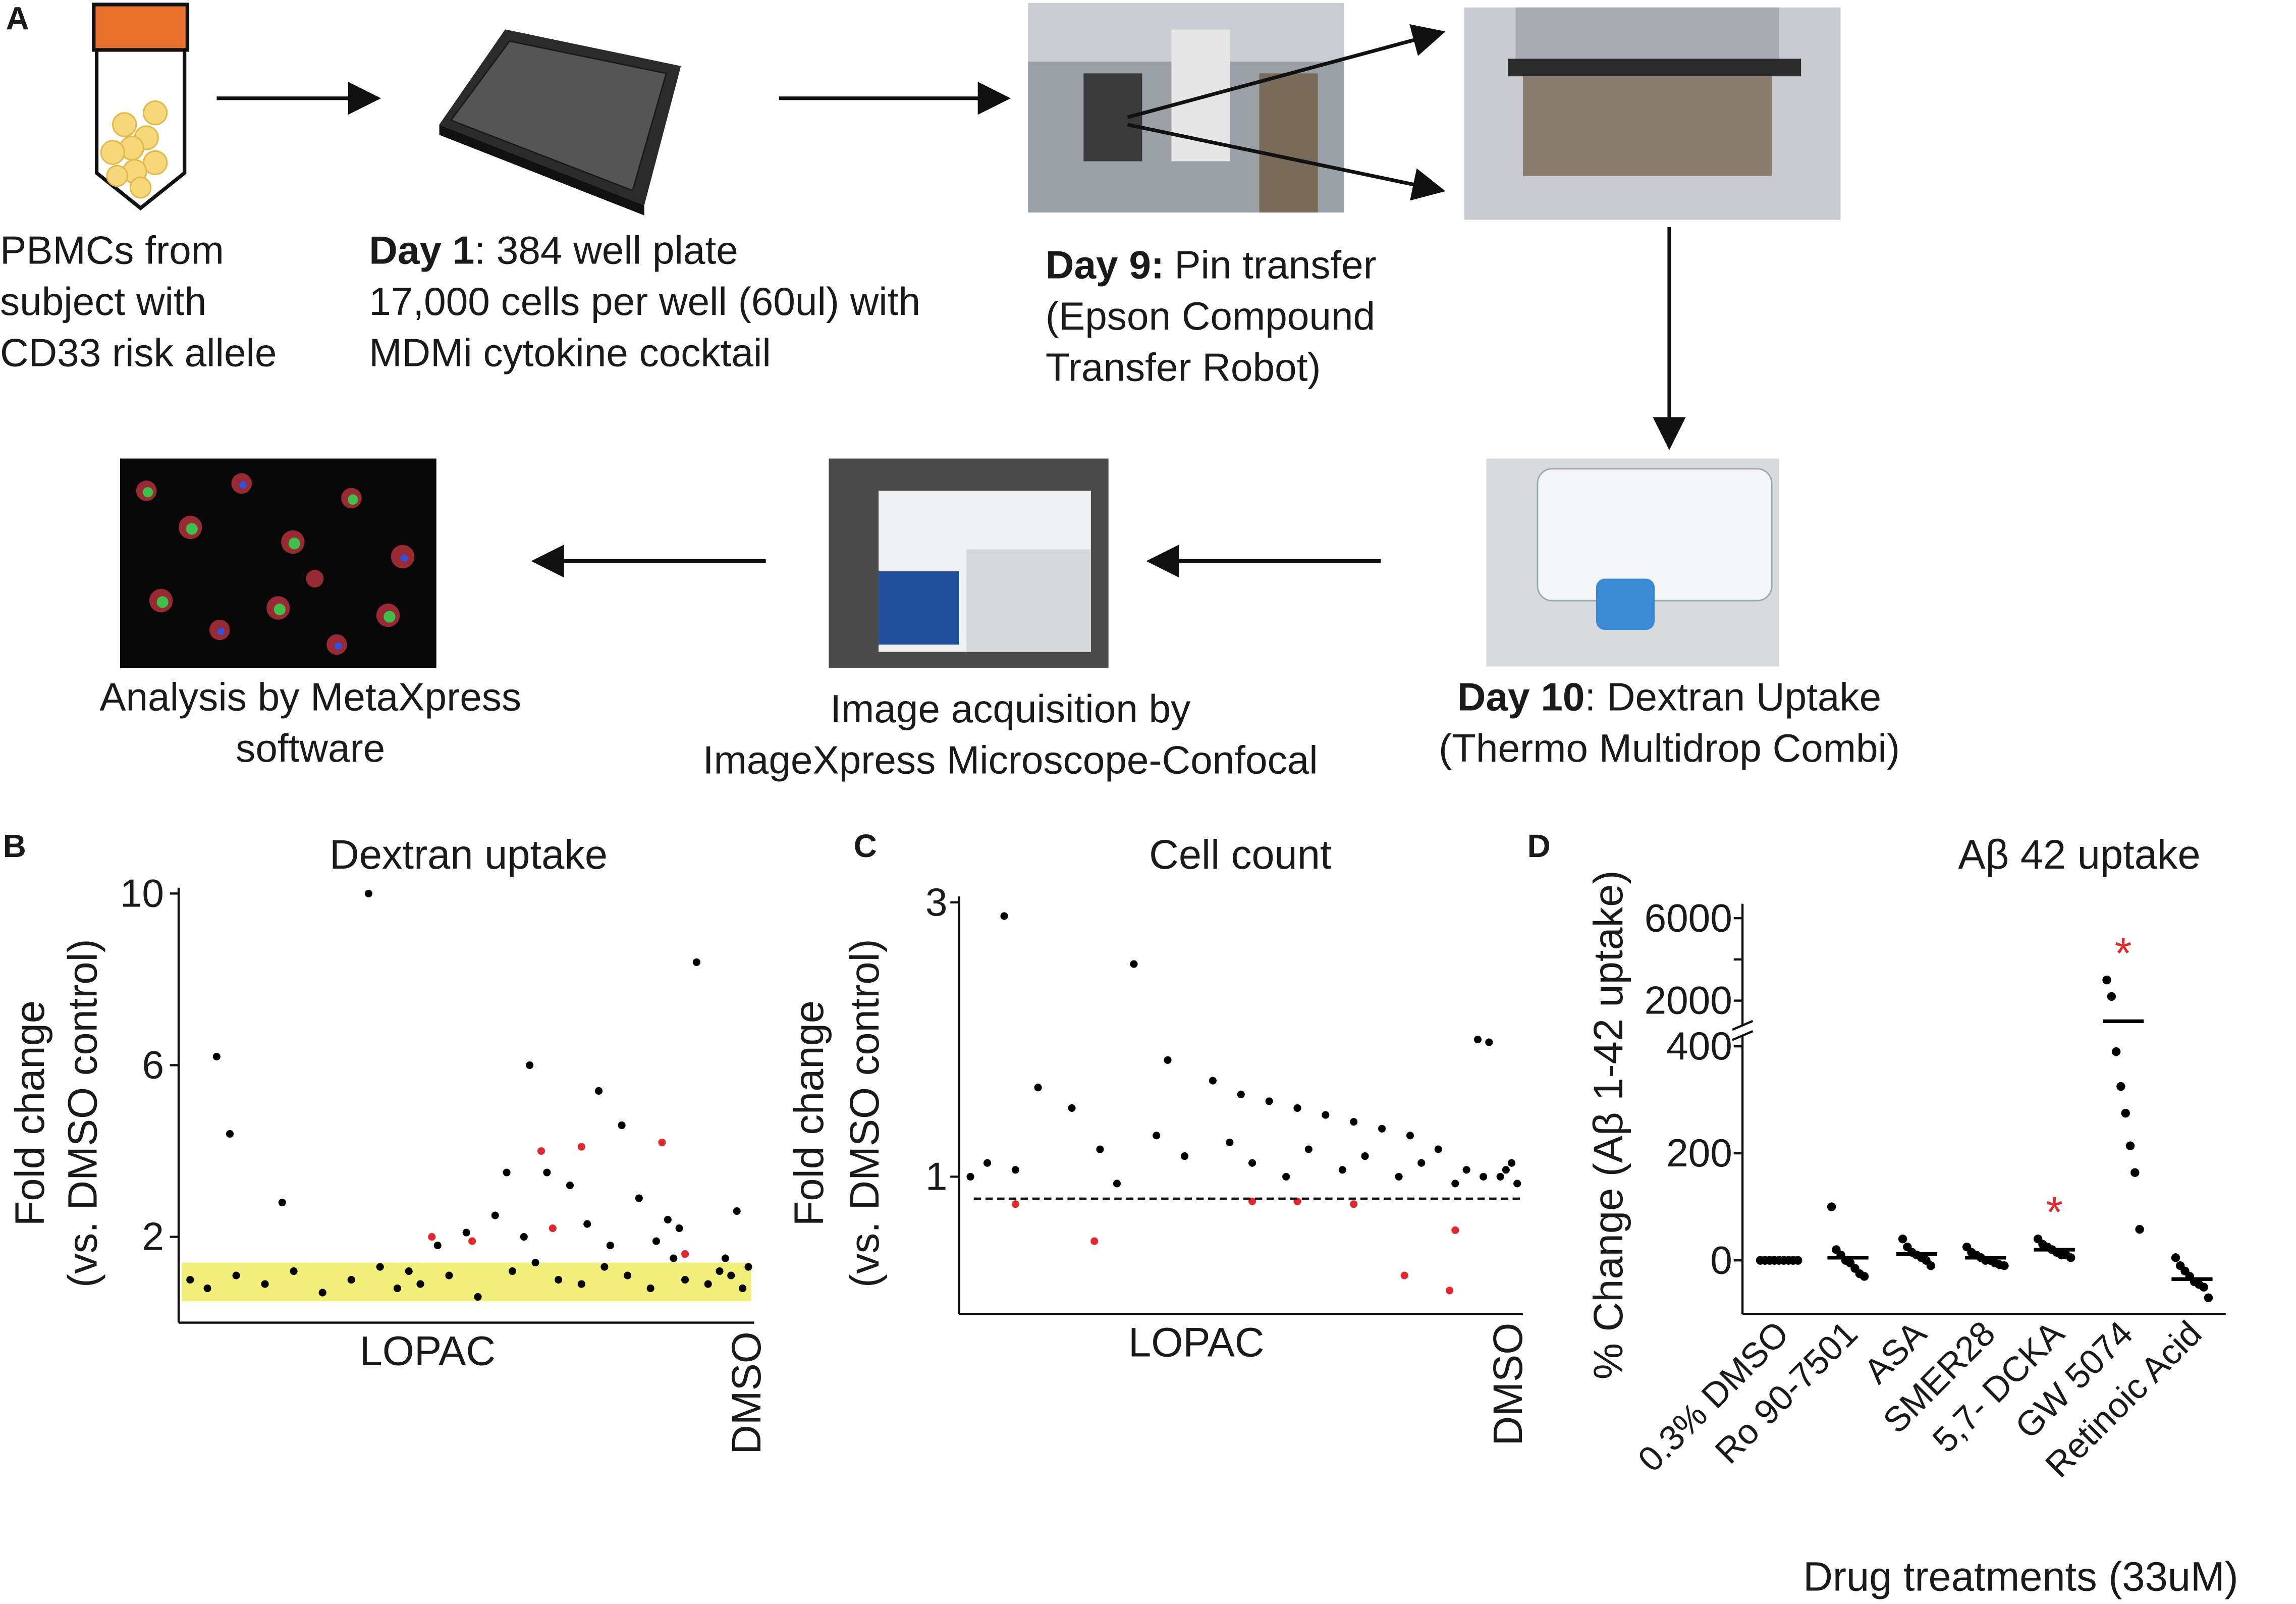  What do you see at coordinates (969, 563) in the screenshot?
I see `photo-microscope` at bounding box center [969, 563].